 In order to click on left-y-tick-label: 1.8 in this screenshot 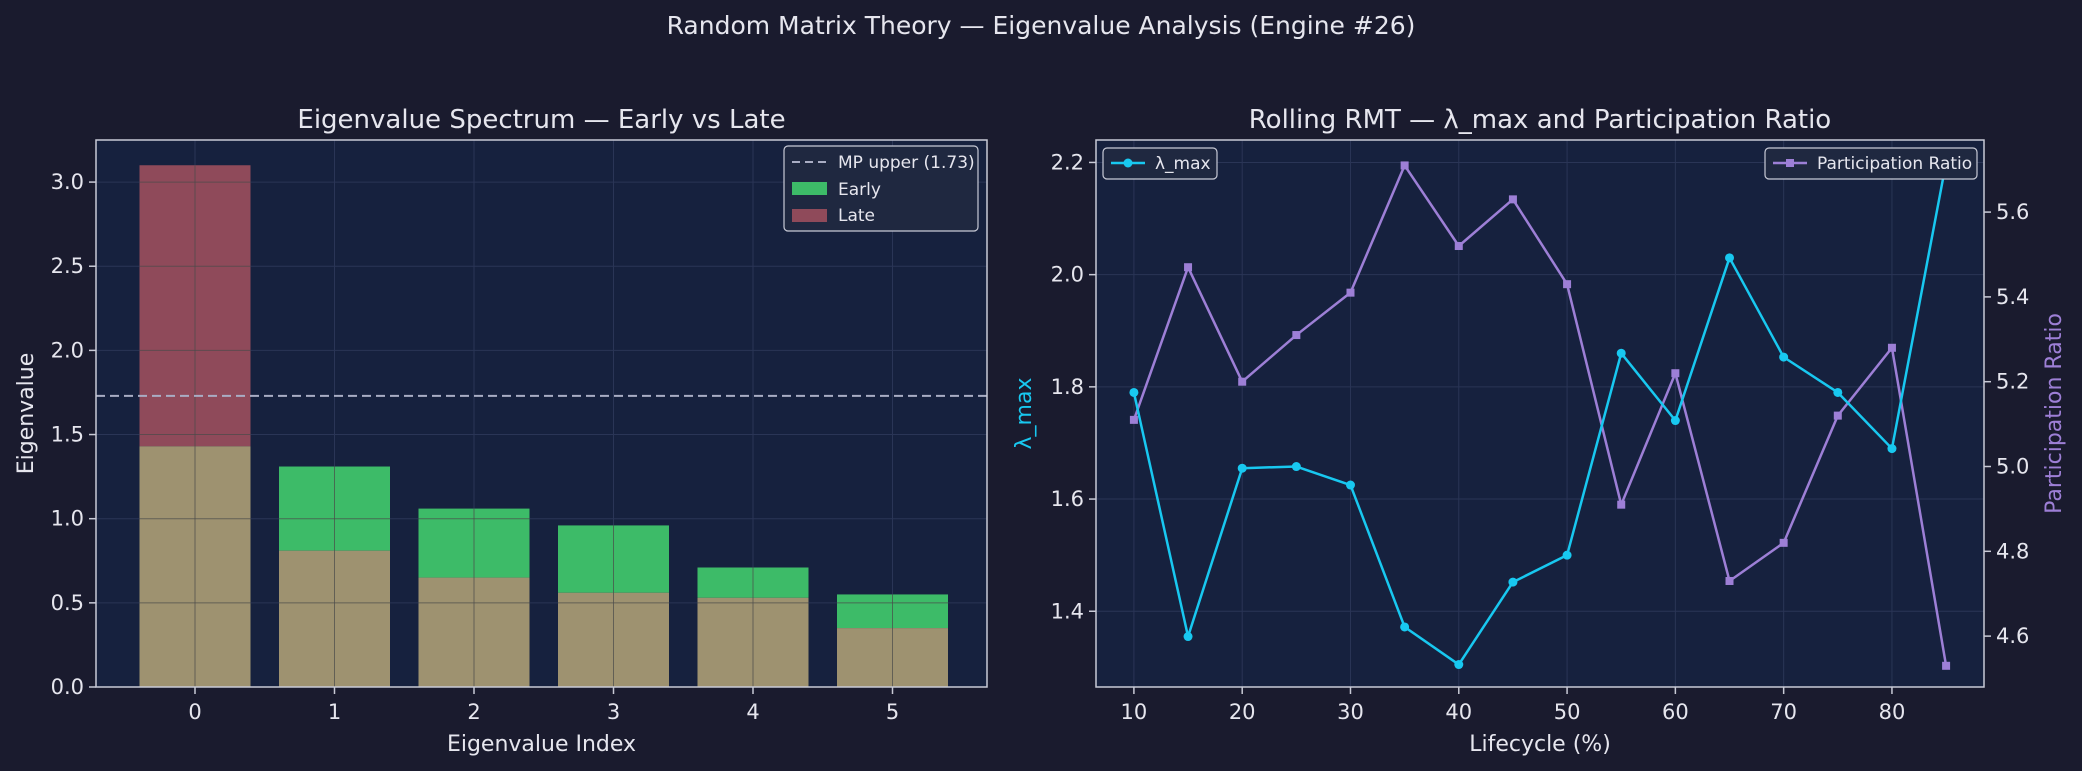, I will do `click(1067, 387)`.